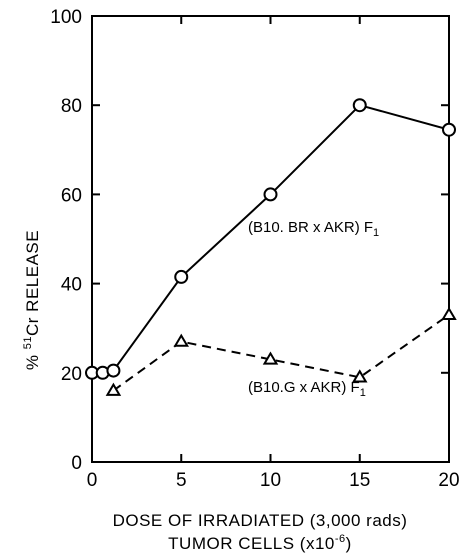 Image resolution: width=461 pixels, height=558 pixels. I want to click on series-label-g-main: (B10.G x AKR) F, so click(304, 387).